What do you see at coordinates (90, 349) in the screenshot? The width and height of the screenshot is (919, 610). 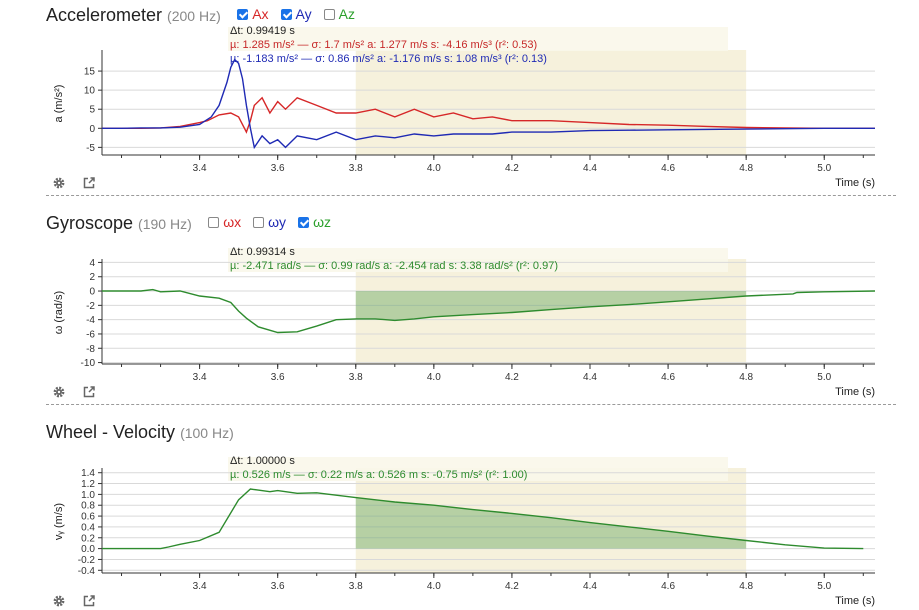 I see `y-tick-label: -8` at bounding box center [90, 349].